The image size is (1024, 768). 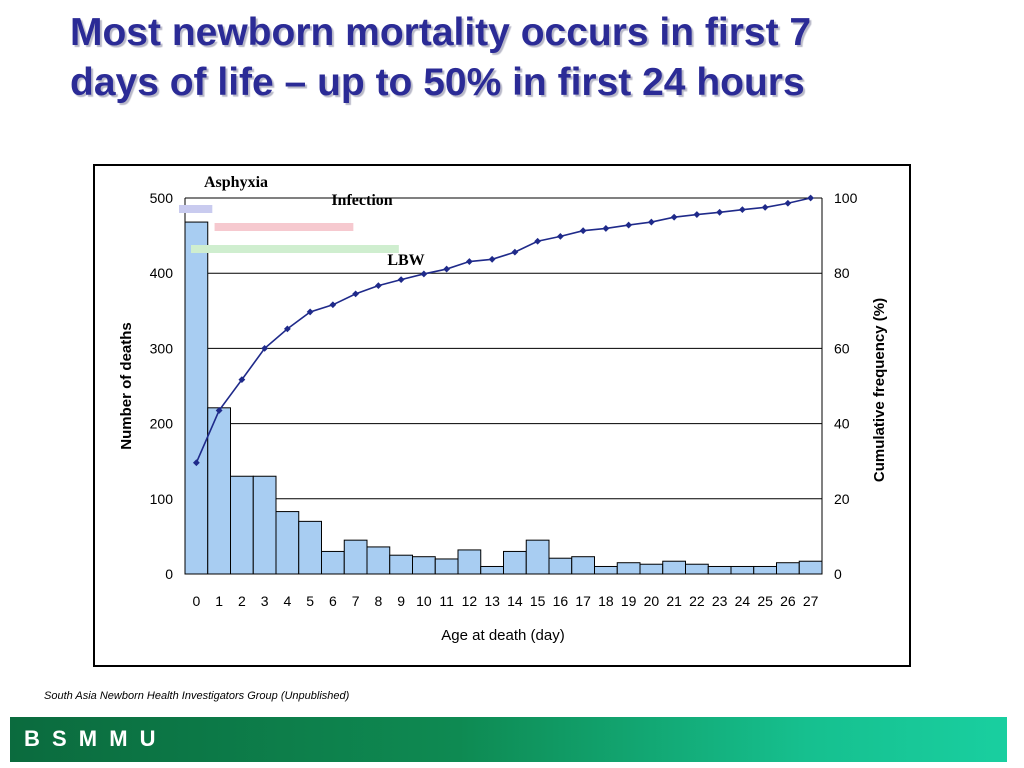 What do you see at coordinates (162, 273) in the screenshot?
I see `y-tick-label-400: 400` at bounding box center [162, 273].